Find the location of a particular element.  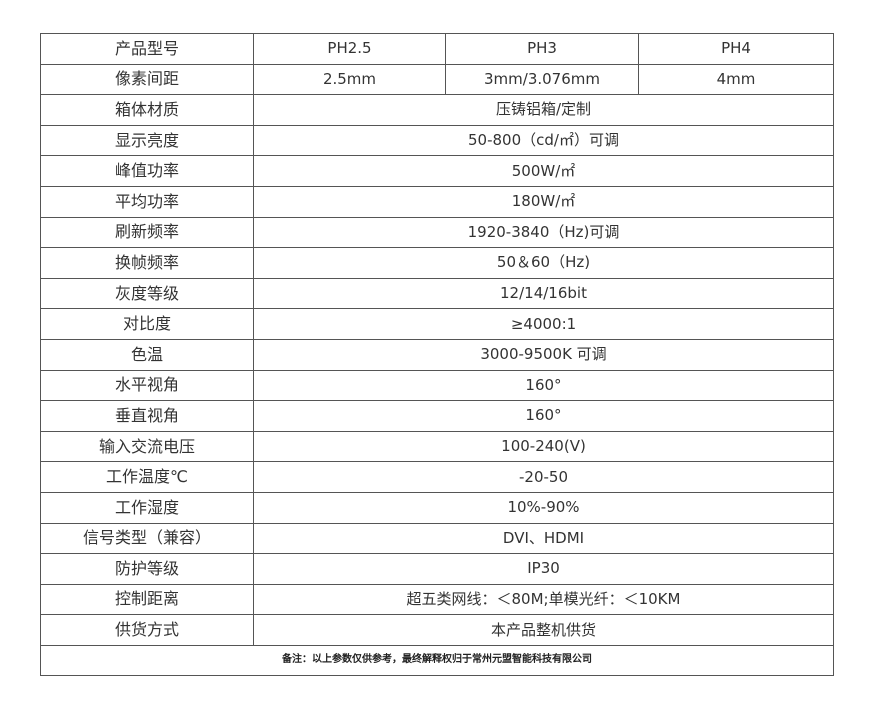

table-row: 箱体材质 压铸铝箱/定制 is located at coordinates (437, 110).